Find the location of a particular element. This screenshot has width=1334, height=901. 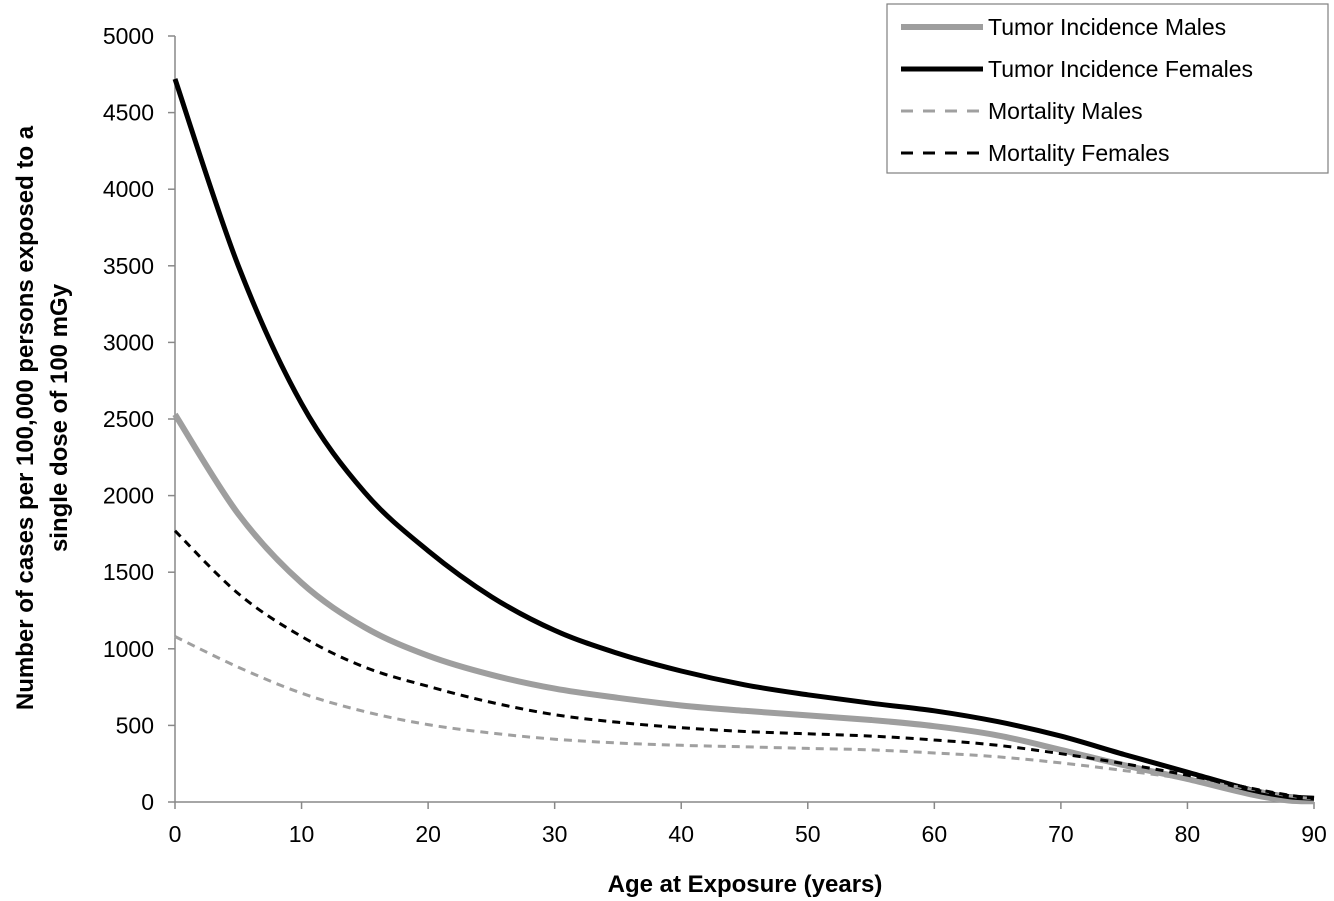

x-tick-label: 30 is located at coordinates (555, 834).